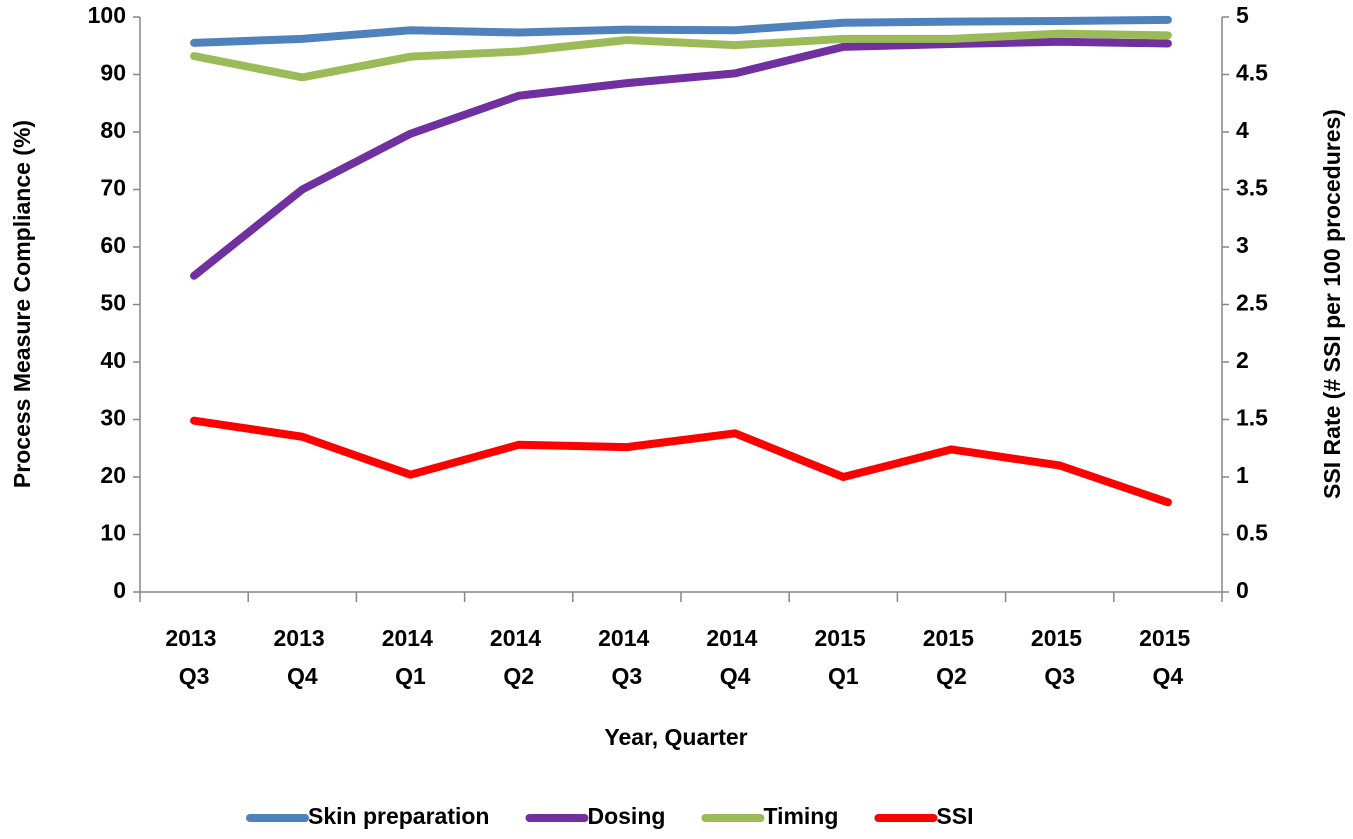 The image size is (1353, 839). Describe the element at coordinates (1060, 657) in the screenshot. I see `x-tick-label: 2015 Q3` at that location.